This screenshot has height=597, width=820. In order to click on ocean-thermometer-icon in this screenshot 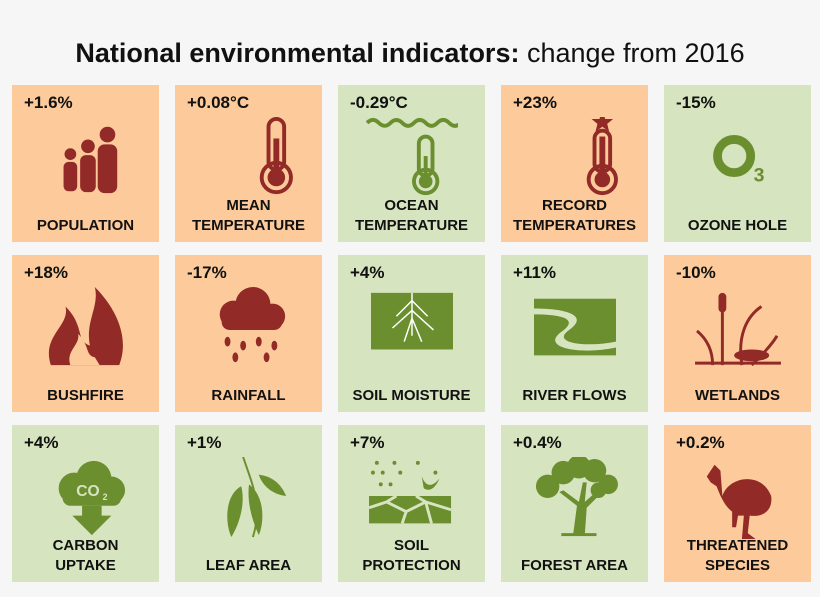, I will do `click(414, 158)`.